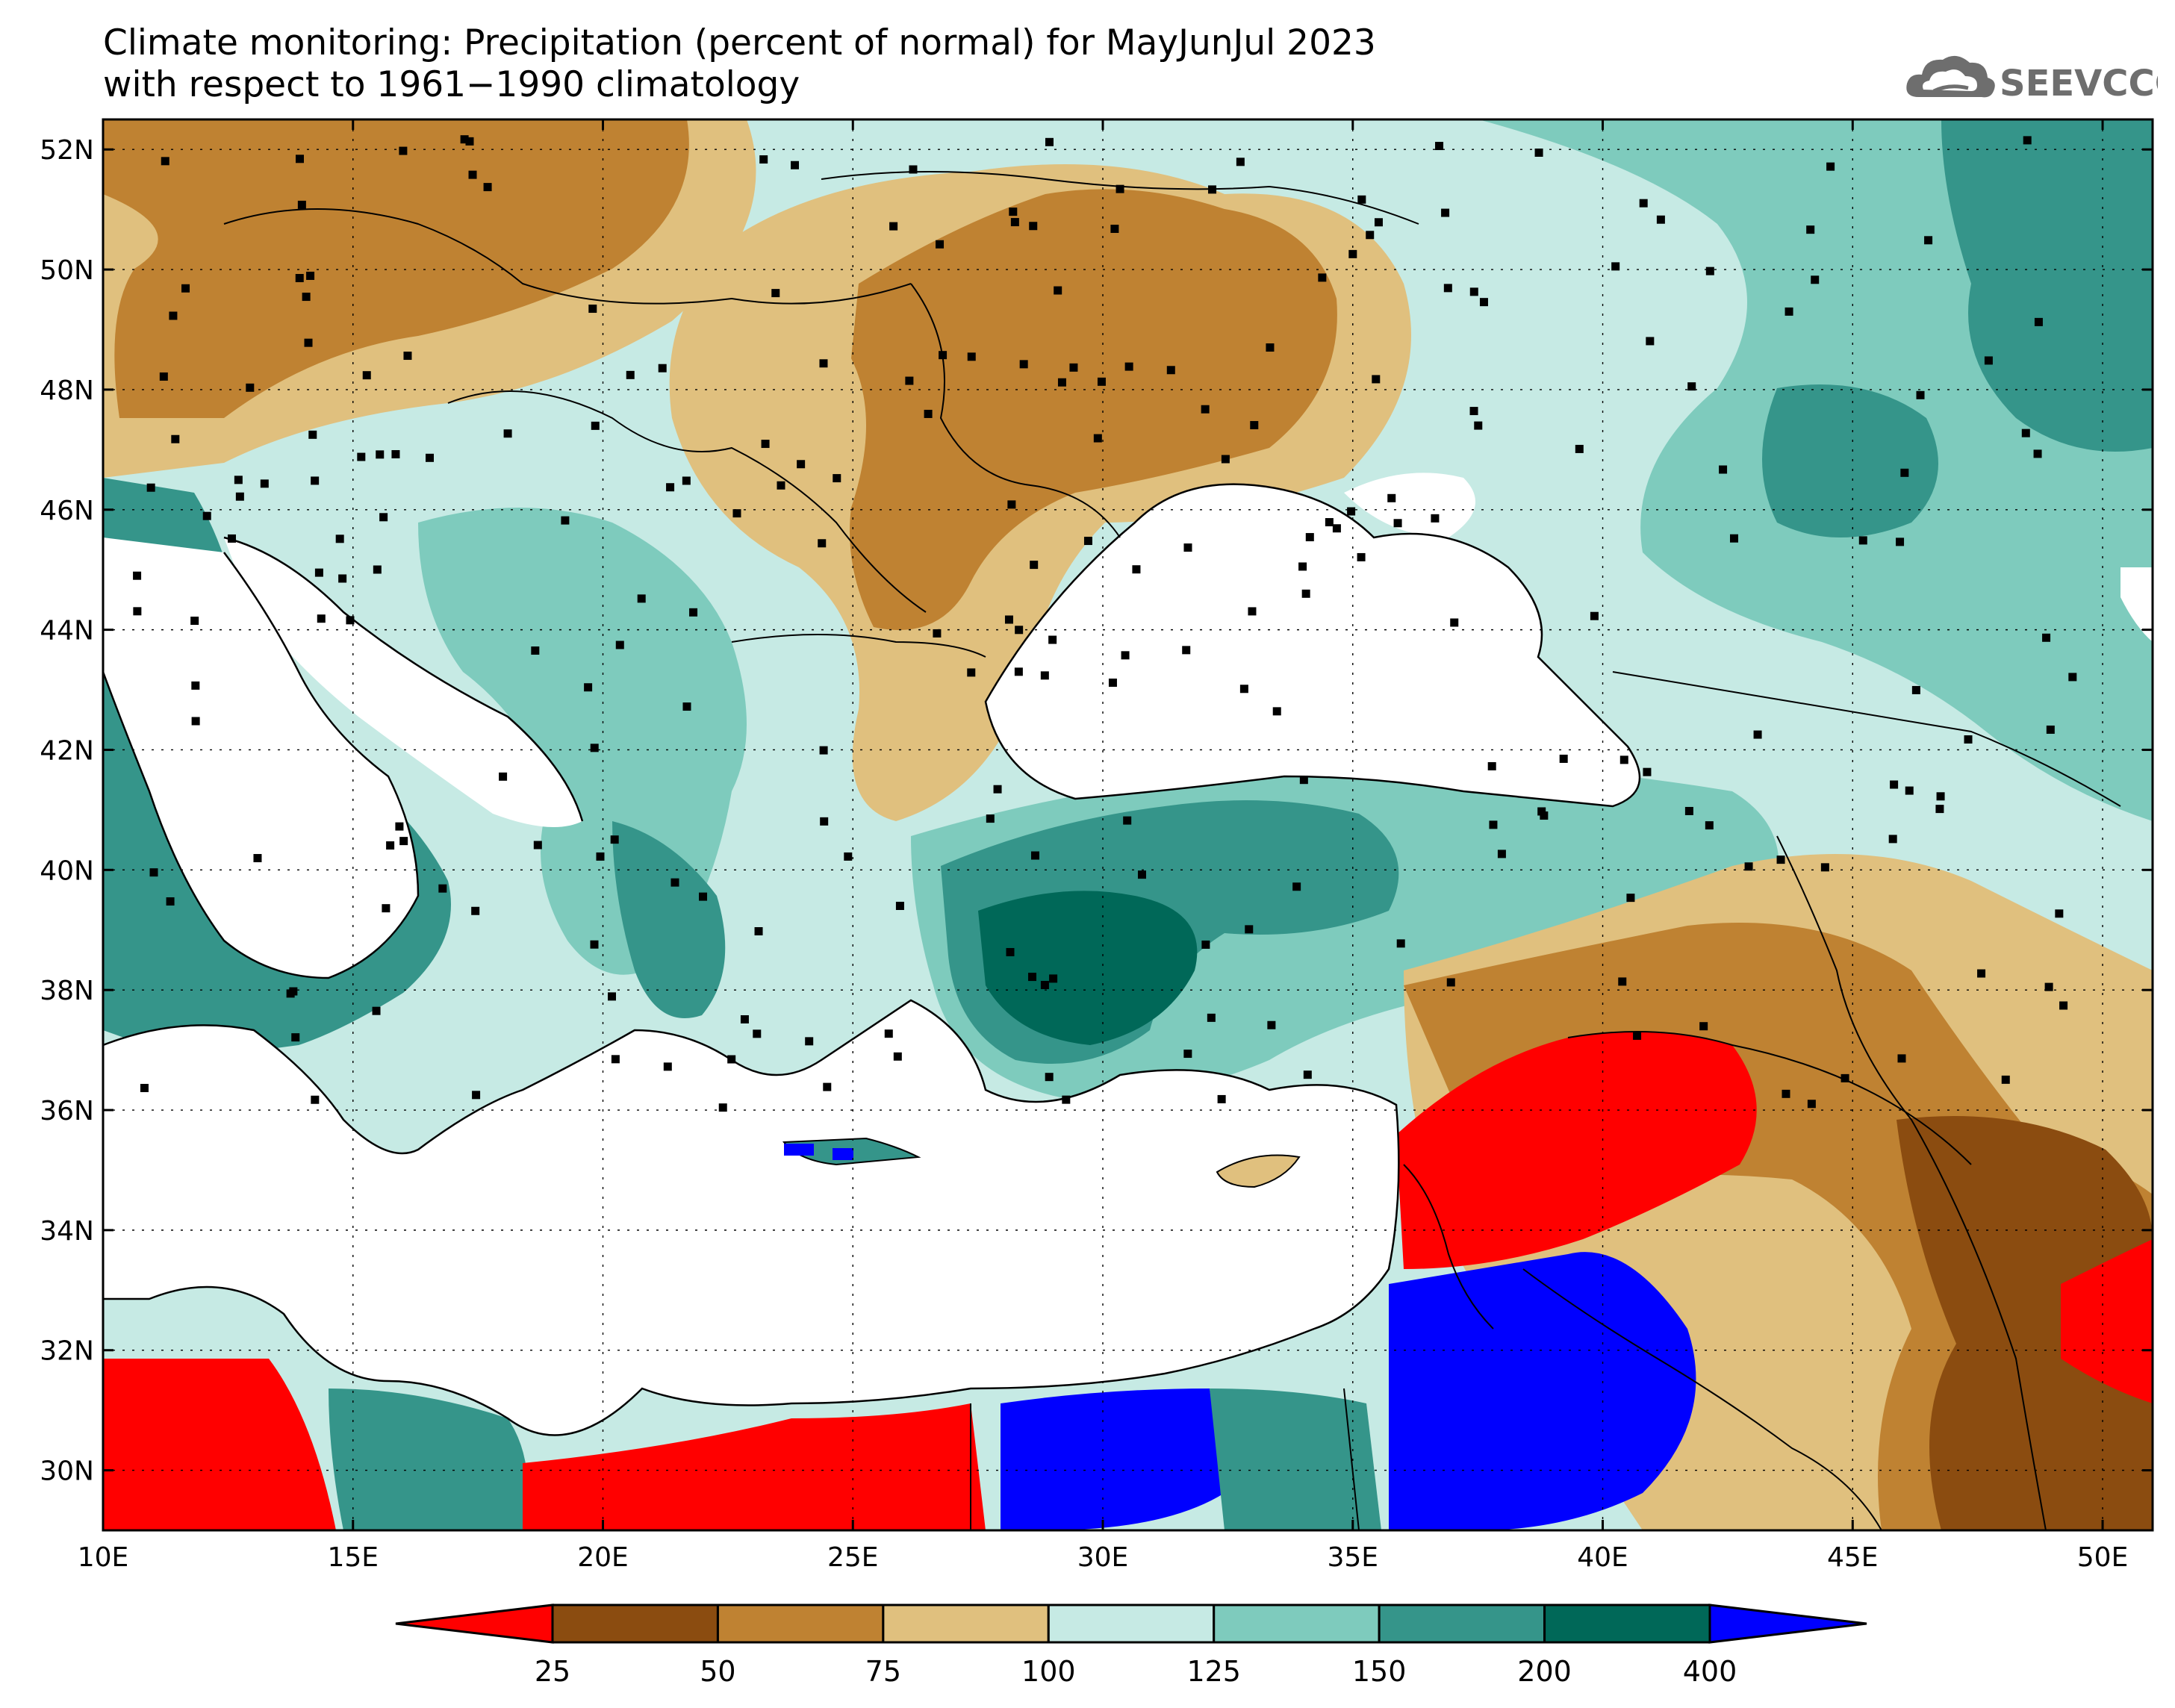 The width and height of the screenshot is (2175, 1708). What do you see at coordinates (67, 511) in the screenshot?
I see `lat-tick-label: 46N` at bounding box center [67, 511].